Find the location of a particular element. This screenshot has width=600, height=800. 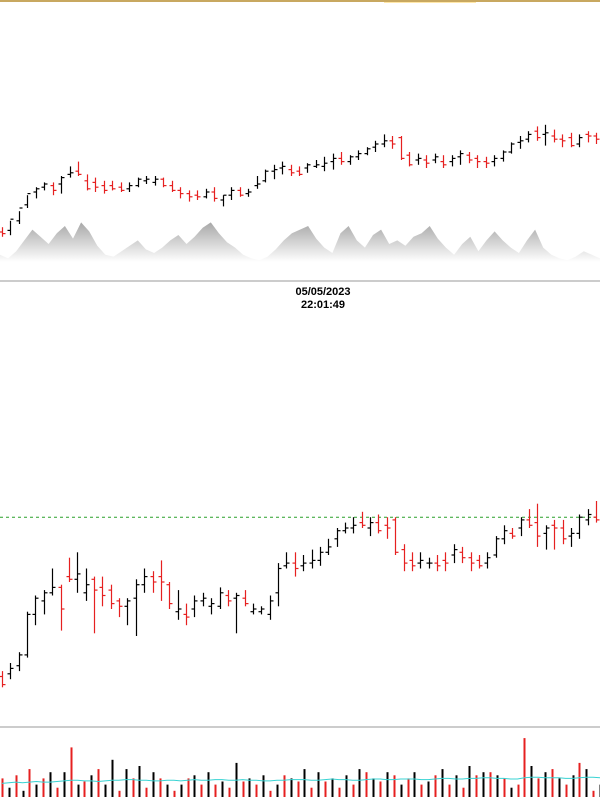

volume-panel is located at coordinates (300, 767).